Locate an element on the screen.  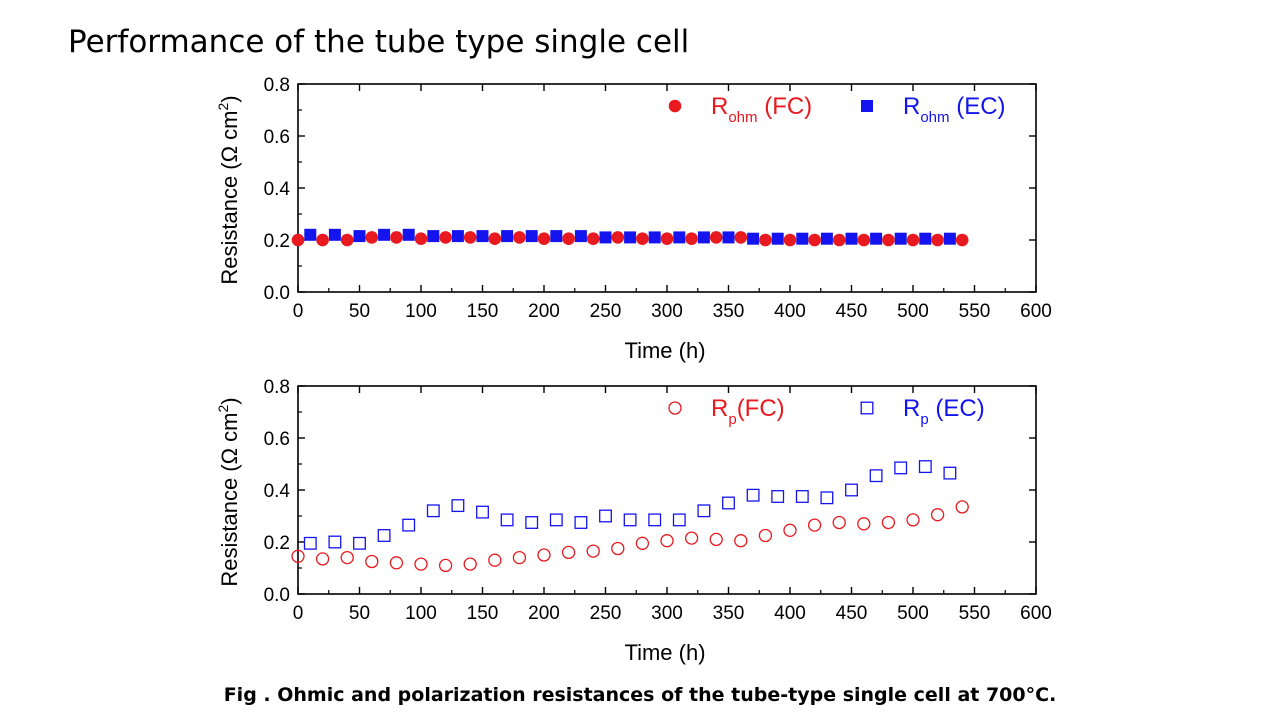
y-tick-label: 0.6 is located at coordinates (277, 439).